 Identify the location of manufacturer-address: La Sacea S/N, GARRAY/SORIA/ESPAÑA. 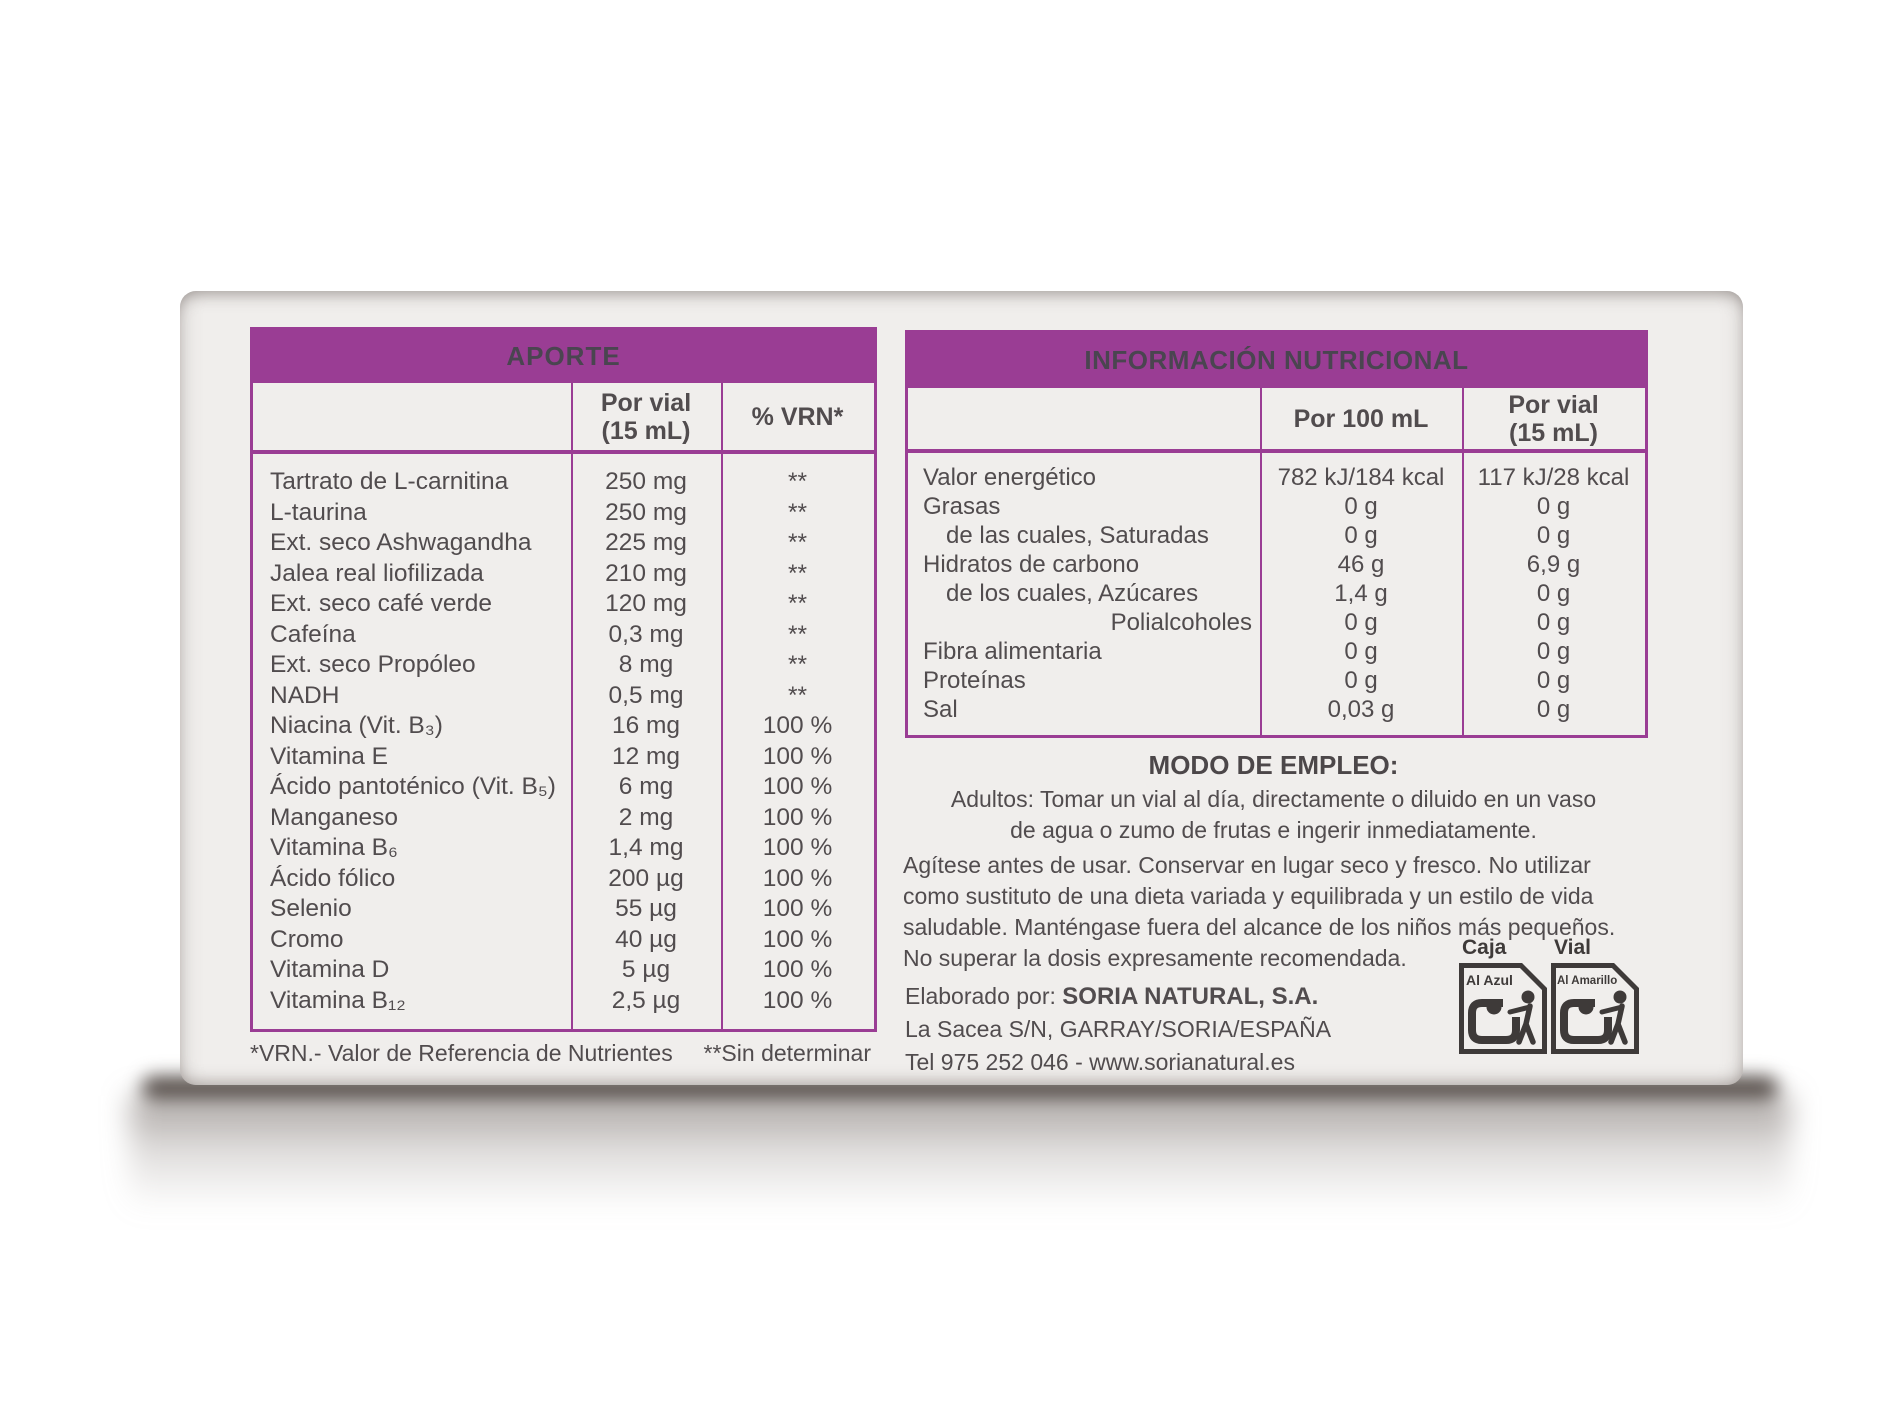
(1118, 1029).